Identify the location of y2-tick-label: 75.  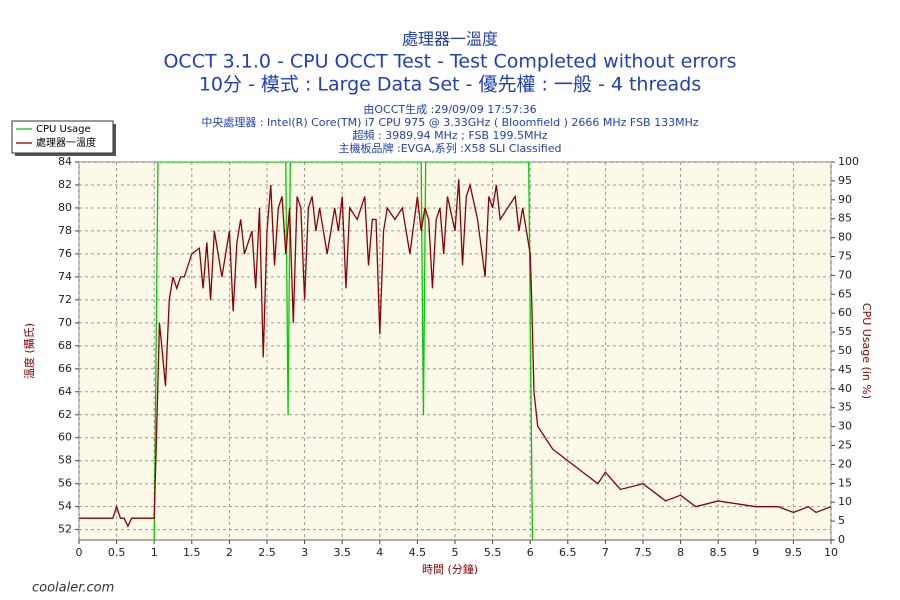
(845, 256).